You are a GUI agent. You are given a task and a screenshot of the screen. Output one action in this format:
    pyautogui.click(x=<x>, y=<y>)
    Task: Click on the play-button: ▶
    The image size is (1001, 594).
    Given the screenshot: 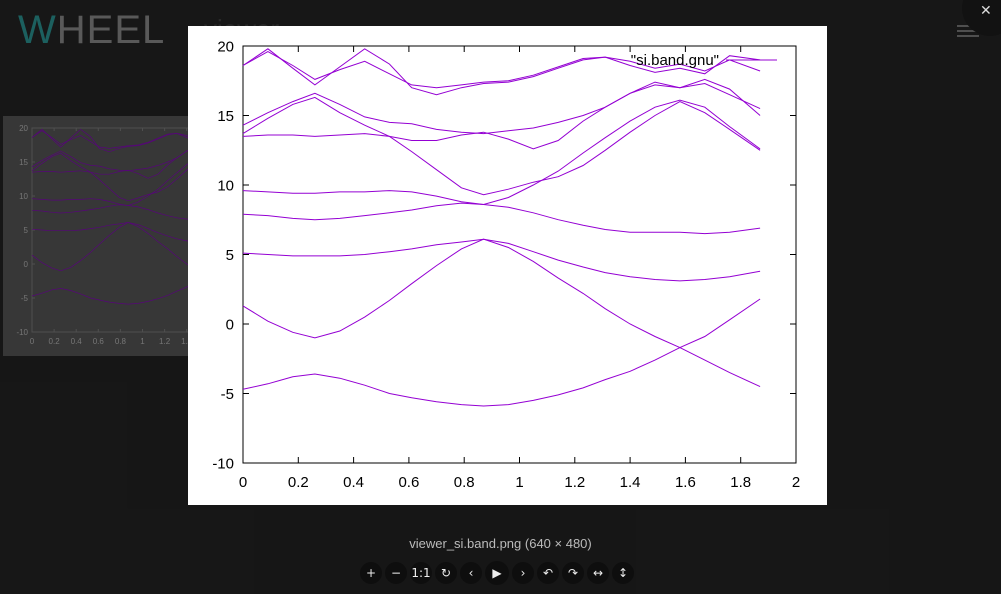 What is the action you would take?
    pyautogui.click(x=497, y=573)
    